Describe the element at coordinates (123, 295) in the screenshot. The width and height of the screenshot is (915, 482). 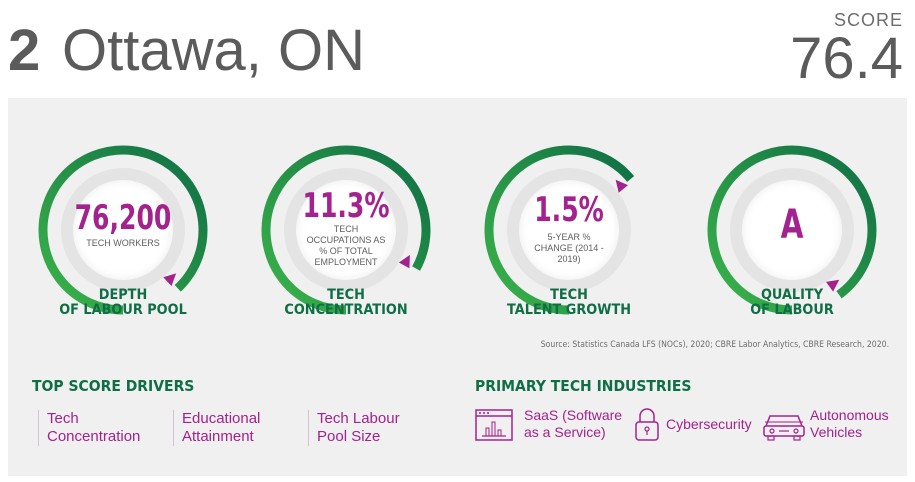
I see `gauge-title-line1: DEPTH` at that location.